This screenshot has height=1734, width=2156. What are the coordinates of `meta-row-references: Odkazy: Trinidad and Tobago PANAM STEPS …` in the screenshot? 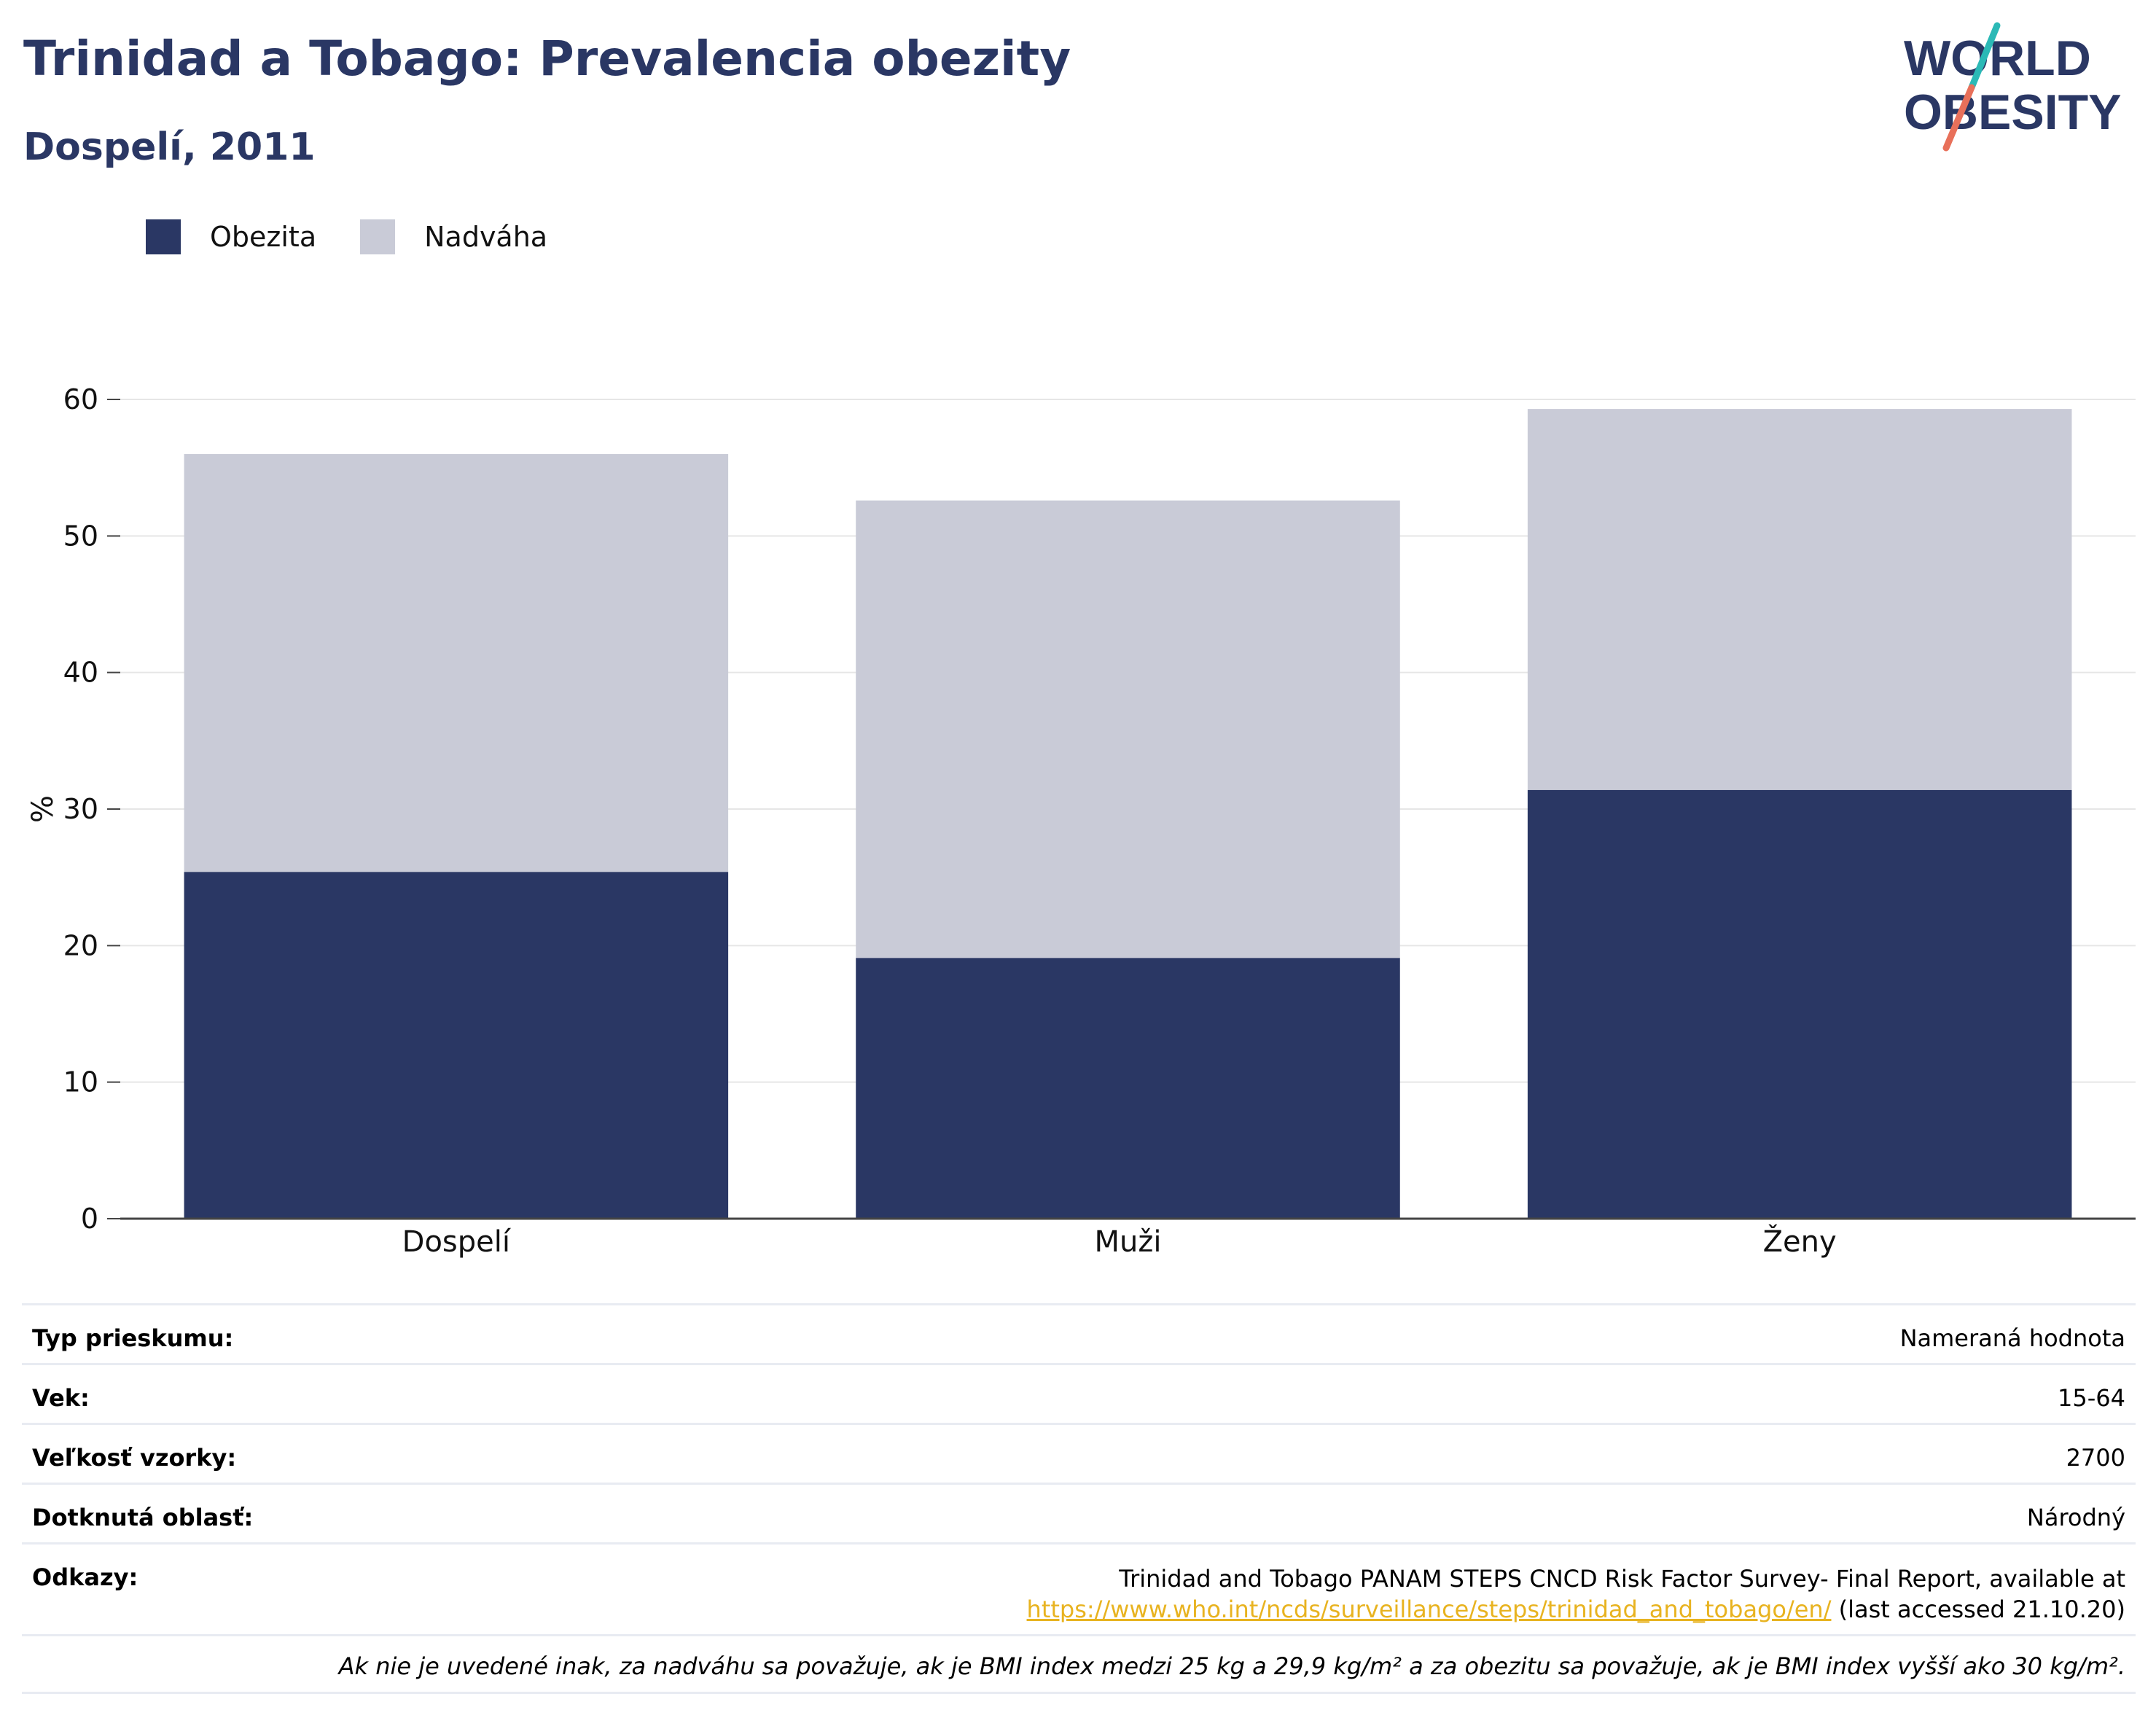 It's located at (1079, 1588).